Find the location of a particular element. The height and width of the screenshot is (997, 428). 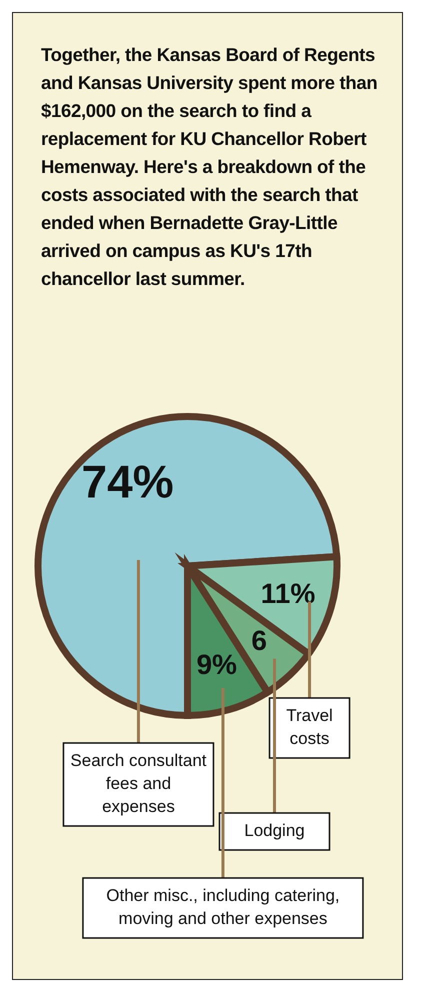

data-label: 74% is located at coordinates (128, 481).